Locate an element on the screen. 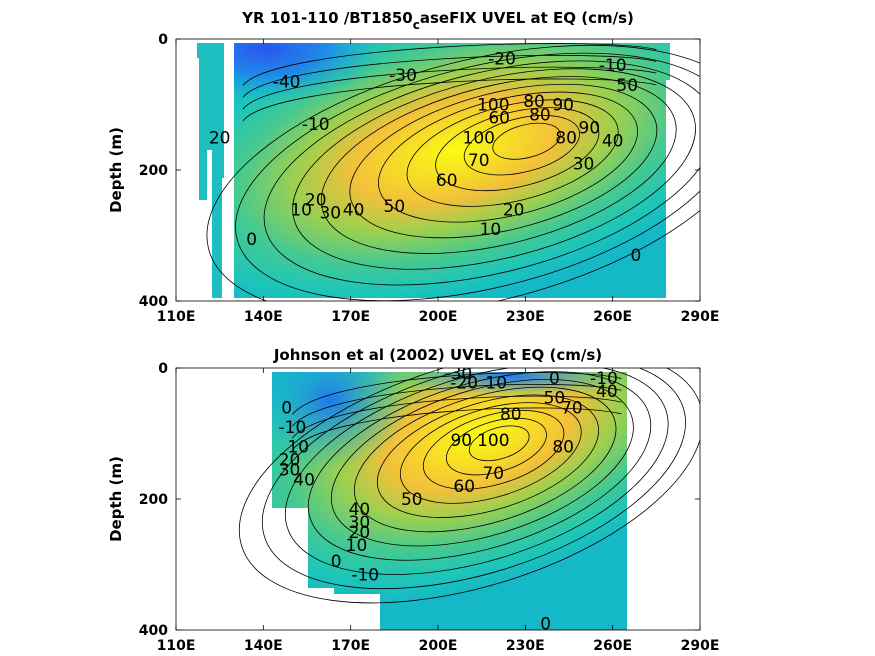  panel1-coast-strip is located at coordinates (210, 170).